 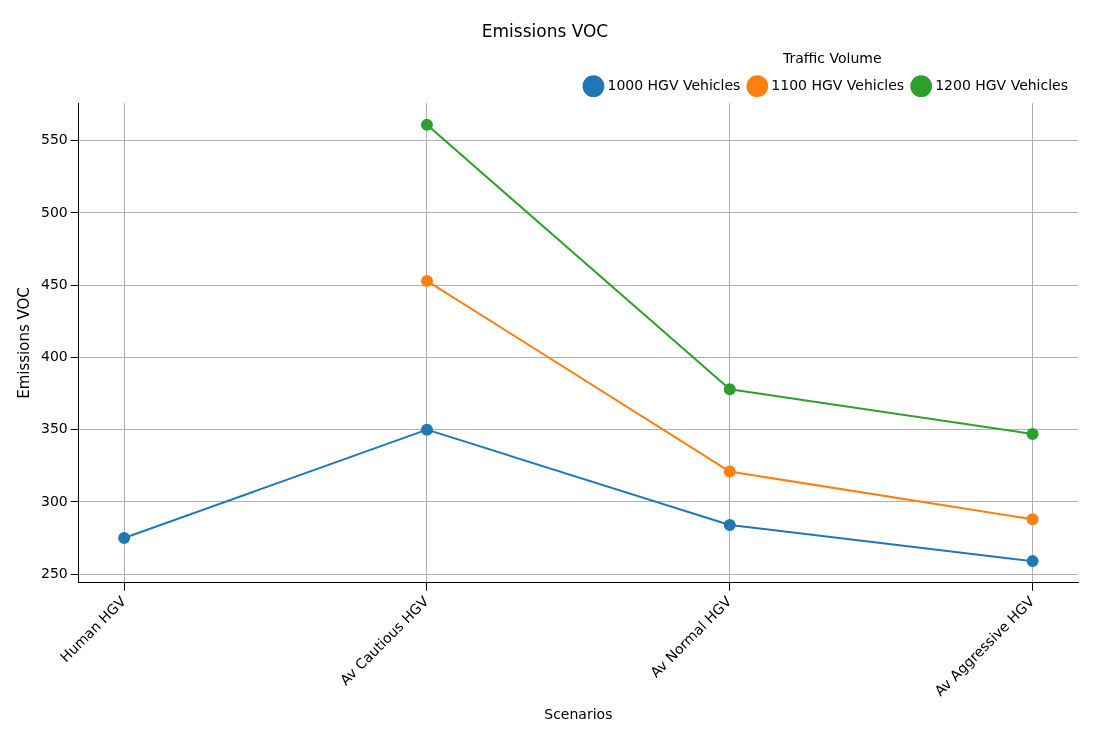 What do you see at coordinates (545, 30) in the screenshot?
I see `chart-title: Emissions VOC` at bounding box center [545, 30].